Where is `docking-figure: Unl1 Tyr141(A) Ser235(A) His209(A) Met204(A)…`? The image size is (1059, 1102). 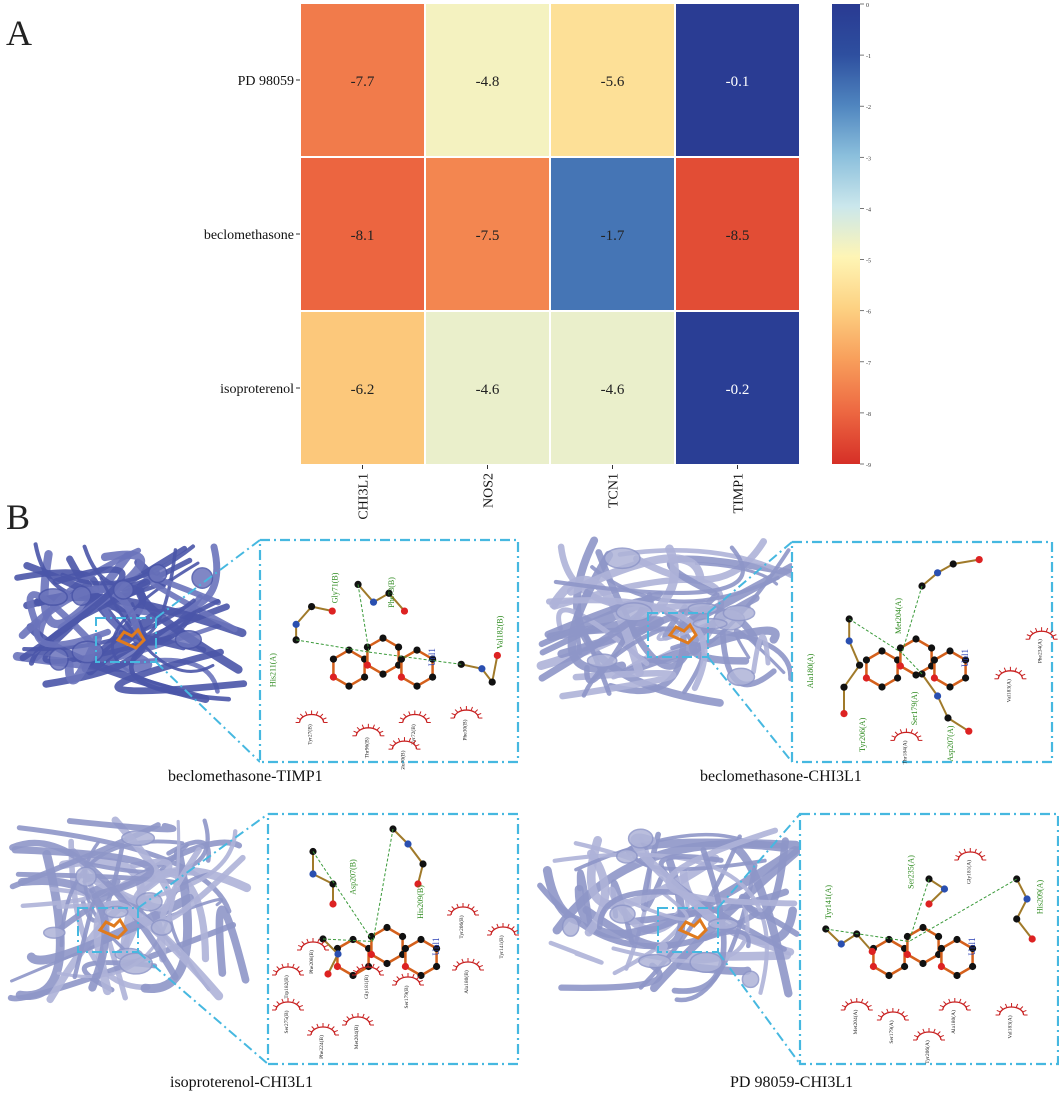 docking-figure: Unl1 Tyr141(A) Ser235(A) His209(A) Met204(A)… is located at coordinates (798, 939).